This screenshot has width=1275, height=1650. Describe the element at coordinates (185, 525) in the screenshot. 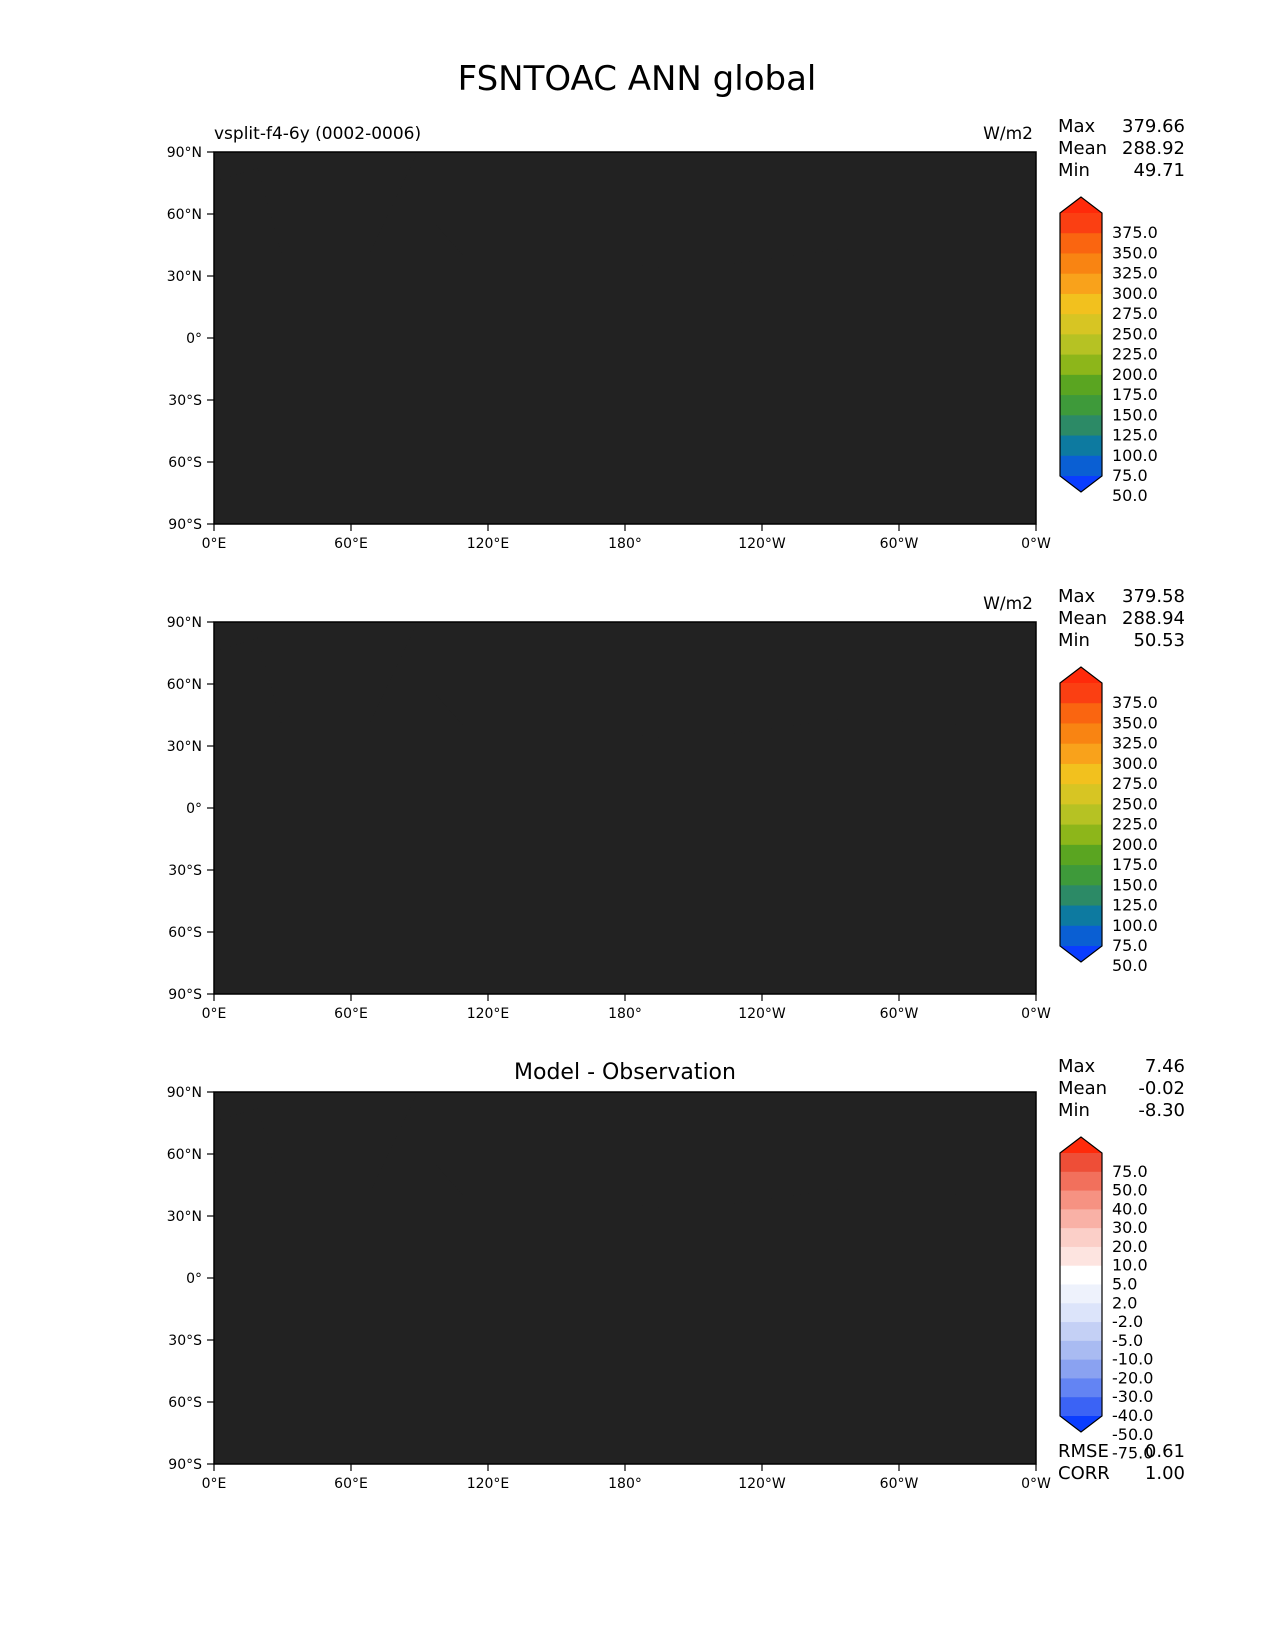

I see `lat-tick-label: 90°S` at that location.